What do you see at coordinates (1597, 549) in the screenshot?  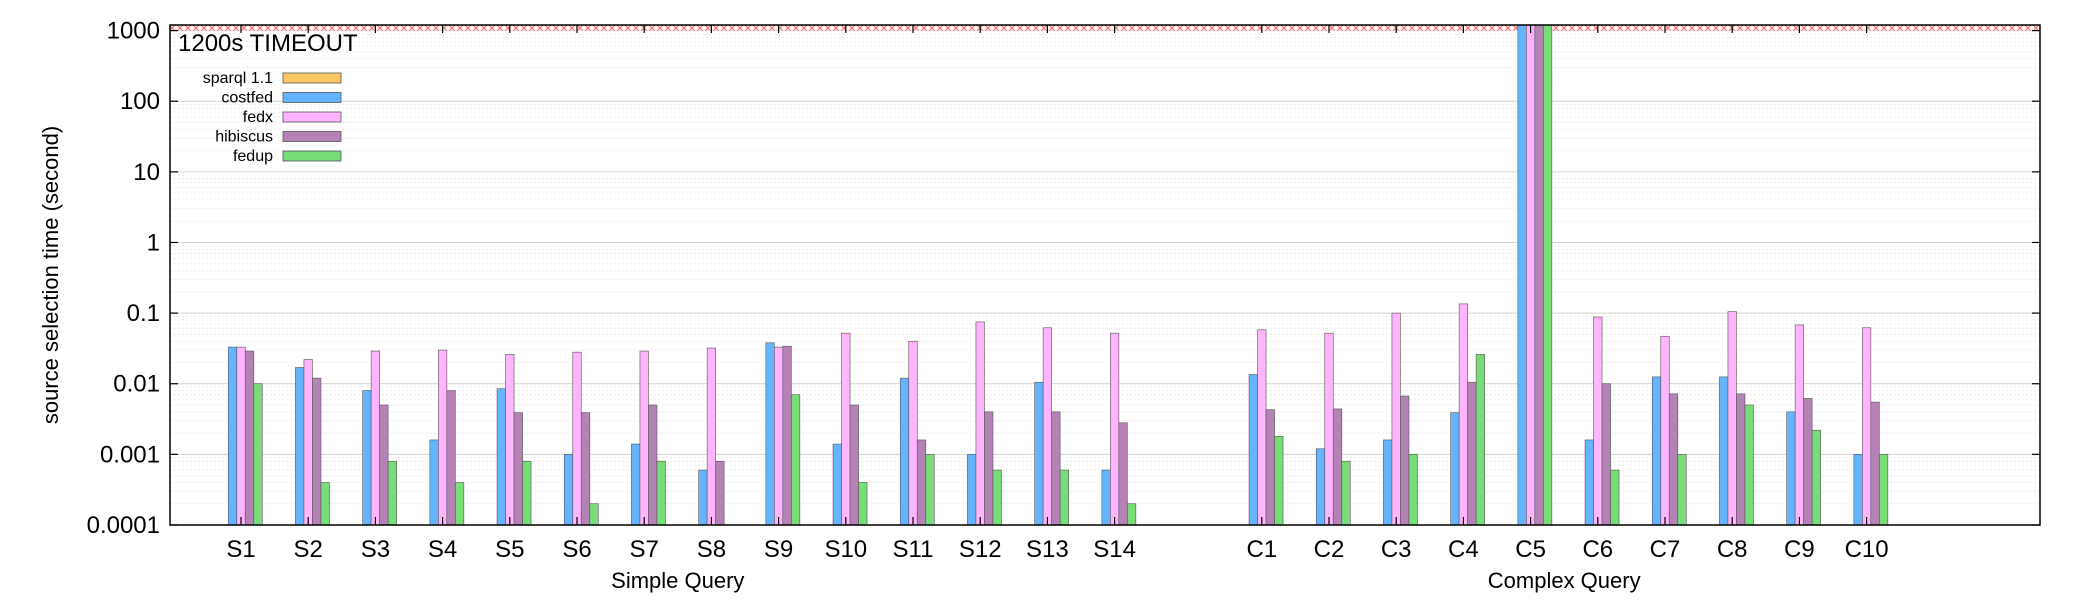 I see `x-tick-label: C6` at bounding box center [1597, 549].